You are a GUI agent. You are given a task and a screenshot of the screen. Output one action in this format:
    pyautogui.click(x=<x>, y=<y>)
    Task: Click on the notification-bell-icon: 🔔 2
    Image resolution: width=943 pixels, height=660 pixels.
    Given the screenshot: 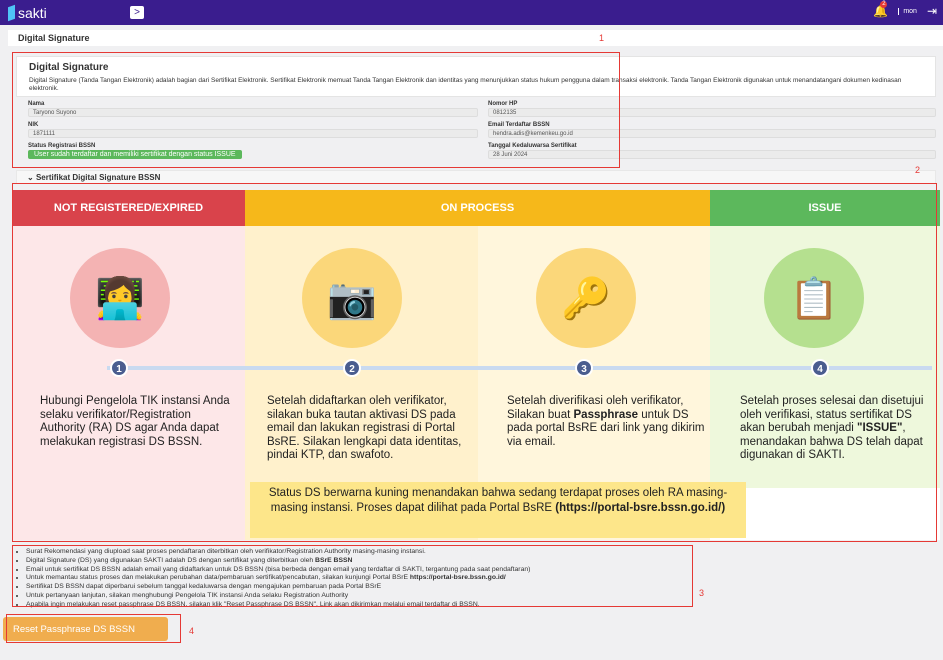 What is the action you would take?
    pyautogui.click(x=881, y=9)
    